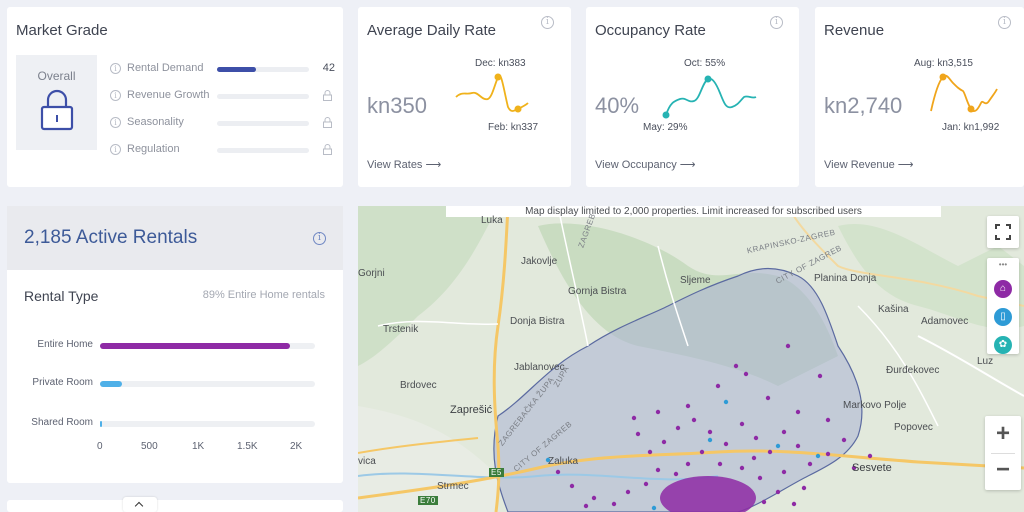 This screenshot has height=512, width=1024. Describe the element at coordinates (854, 30) in the screenshot. I see `revenue-title: Revenue` at that location.